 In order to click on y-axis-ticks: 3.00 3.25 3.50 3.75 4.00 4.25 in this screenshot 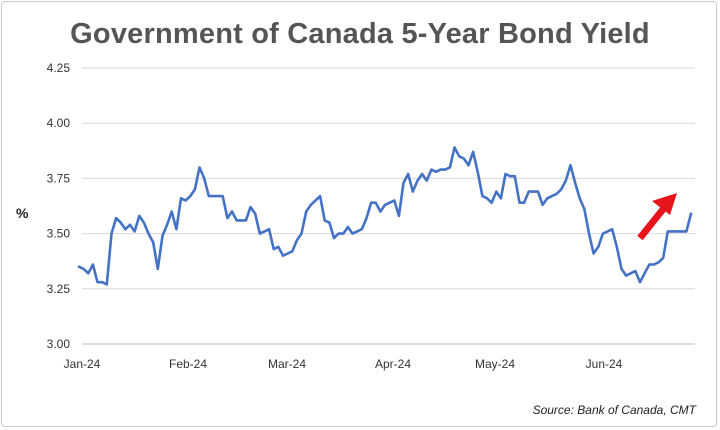, I will do `click(59, 206)`.